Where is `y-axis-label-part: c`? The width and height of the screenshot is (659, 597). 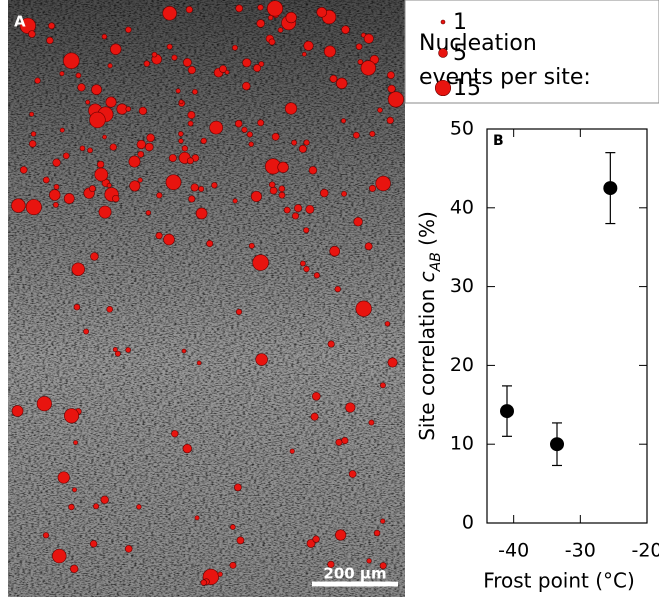 y-axis-label-part: c is located at coordinates (427, 276).